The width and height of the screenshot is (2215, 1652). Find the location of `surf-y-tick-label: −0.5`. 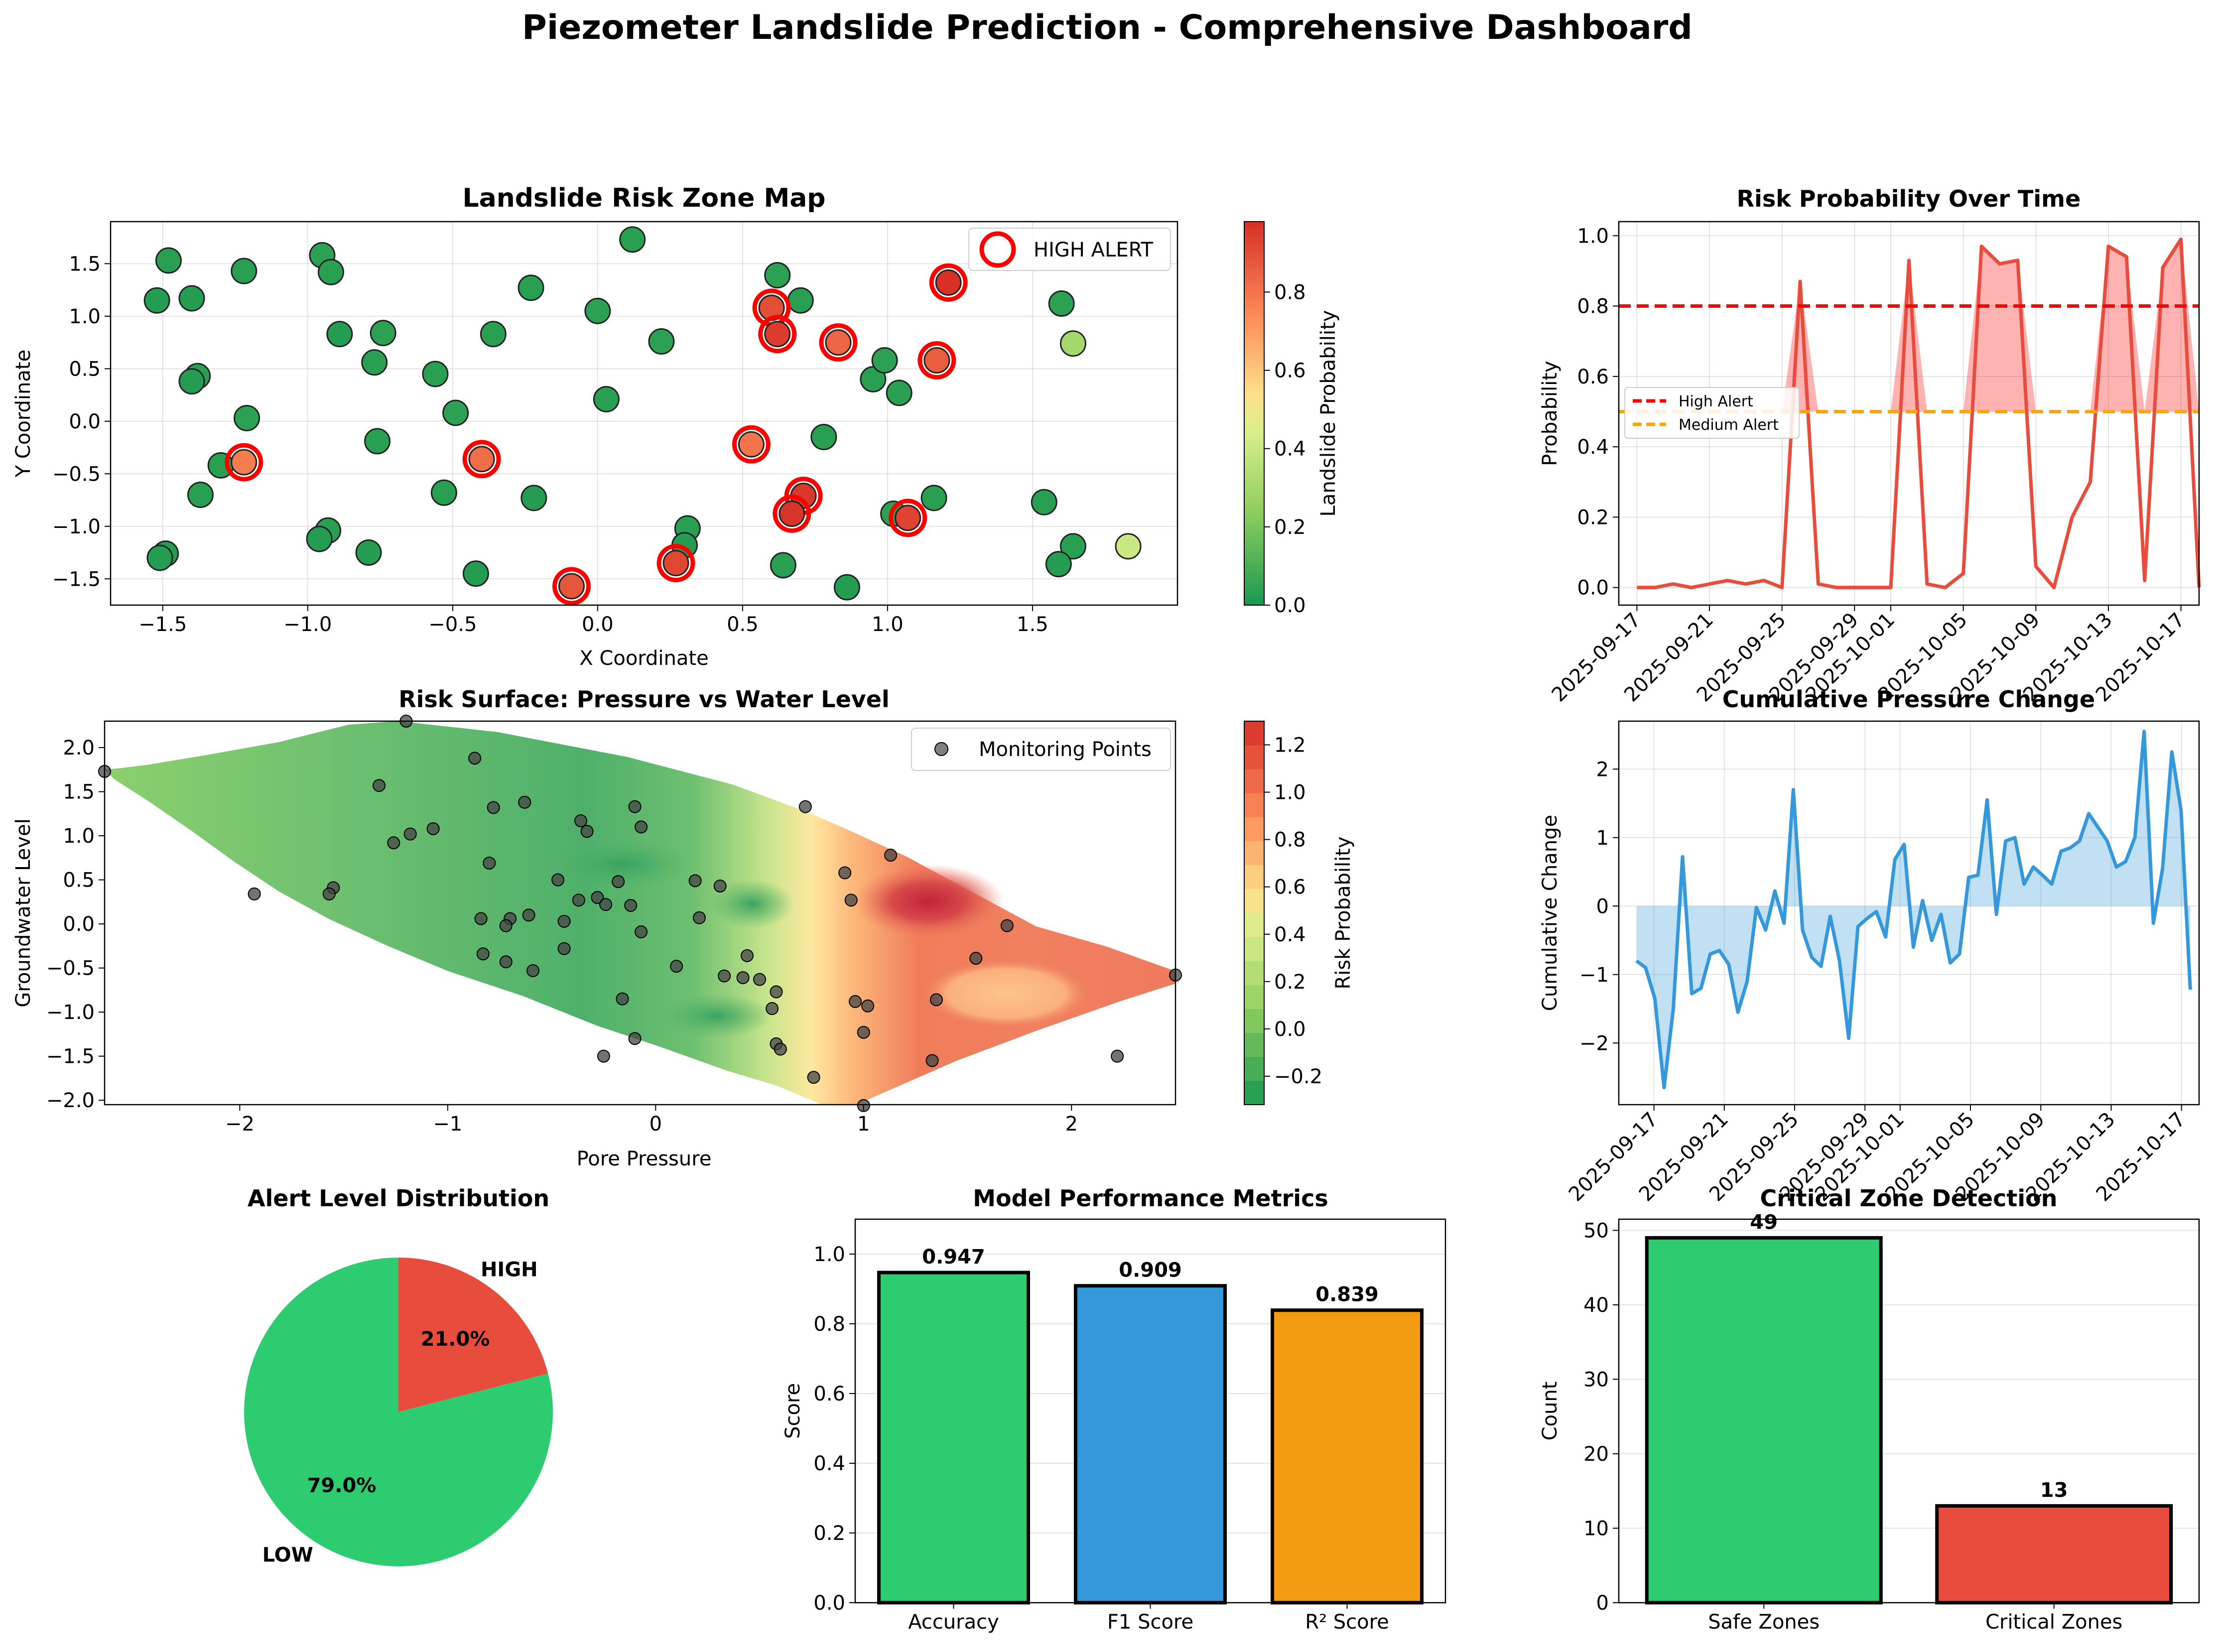

surf-y-tick-label: −0.5 is located at coordinates (70, 969).